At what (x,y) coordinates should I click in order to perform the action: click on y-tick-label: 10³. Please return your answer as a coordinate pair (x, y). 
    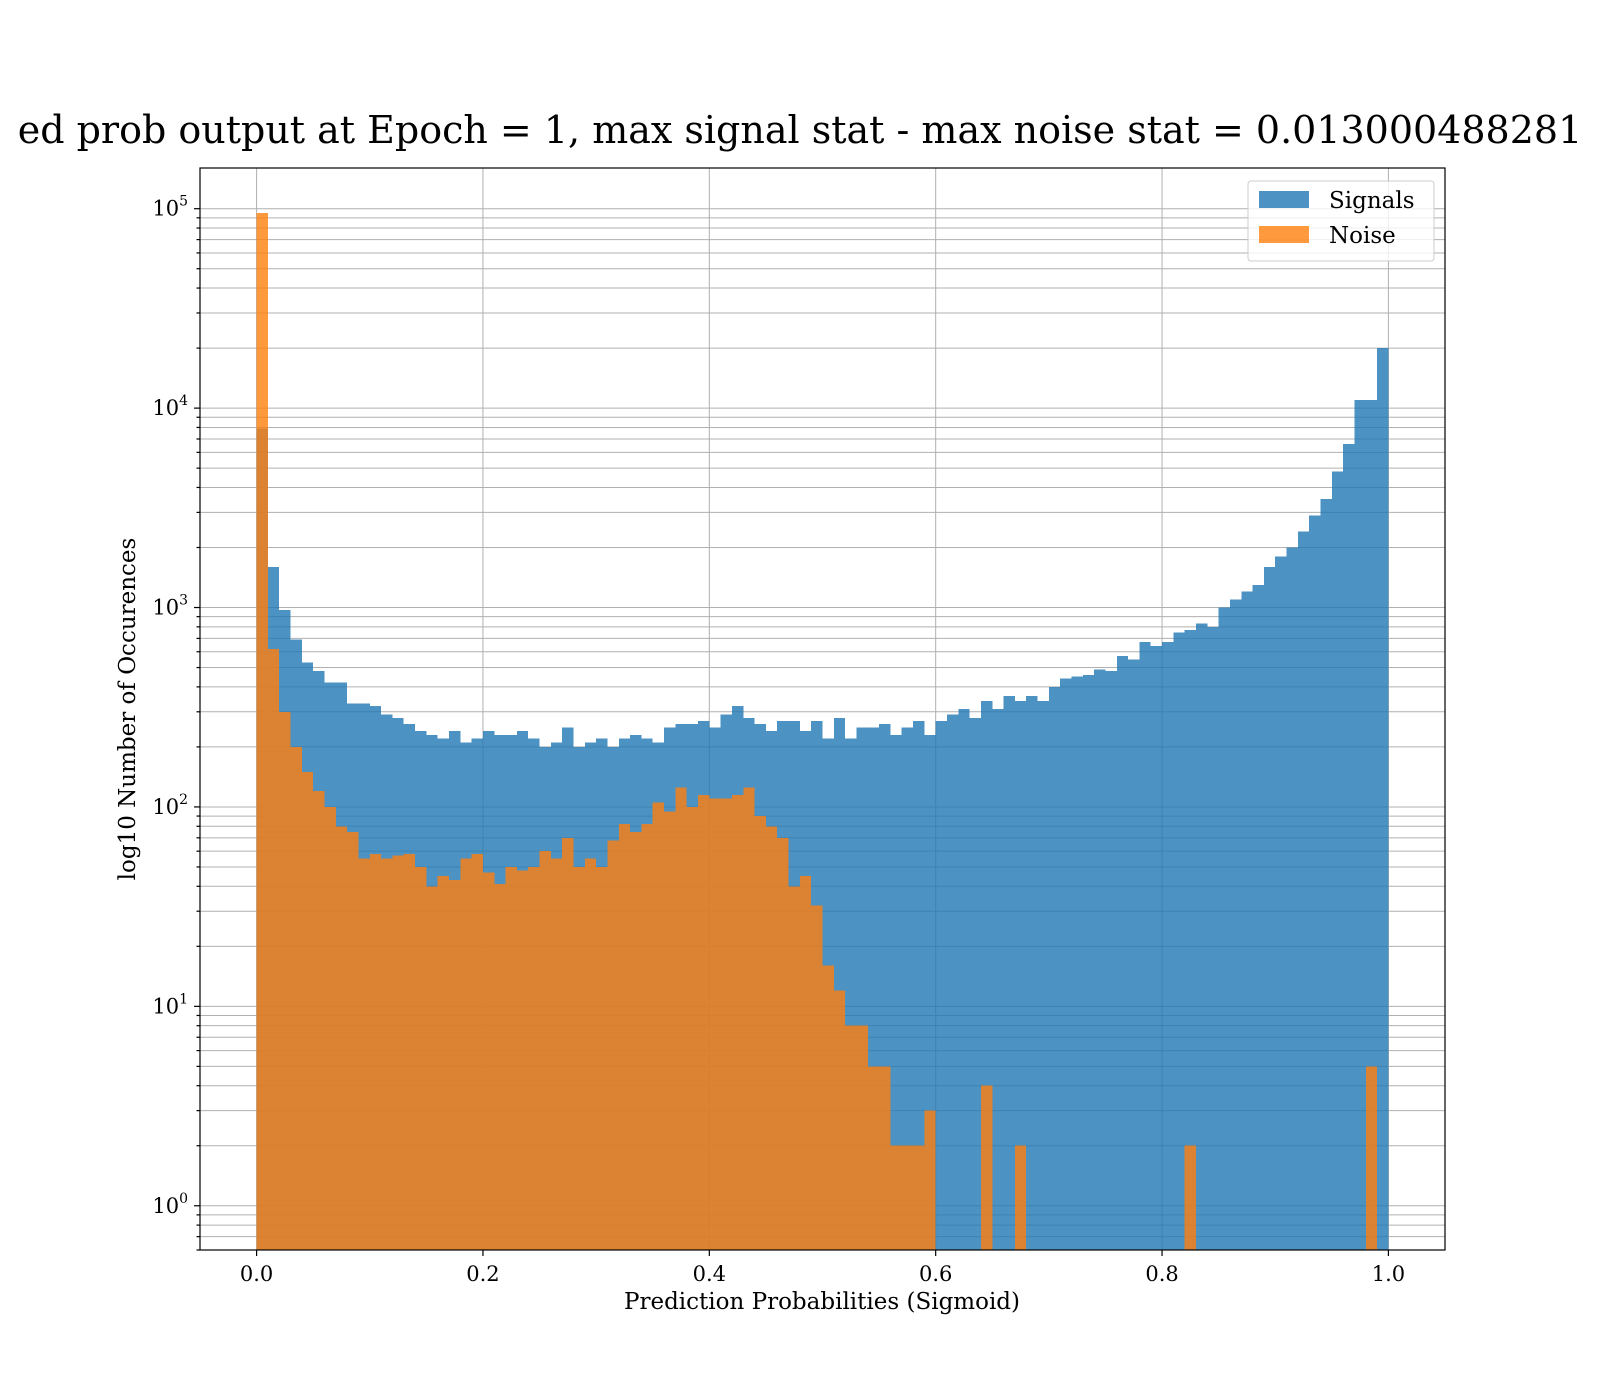
    Looking at the image, I should click on (170, 606).